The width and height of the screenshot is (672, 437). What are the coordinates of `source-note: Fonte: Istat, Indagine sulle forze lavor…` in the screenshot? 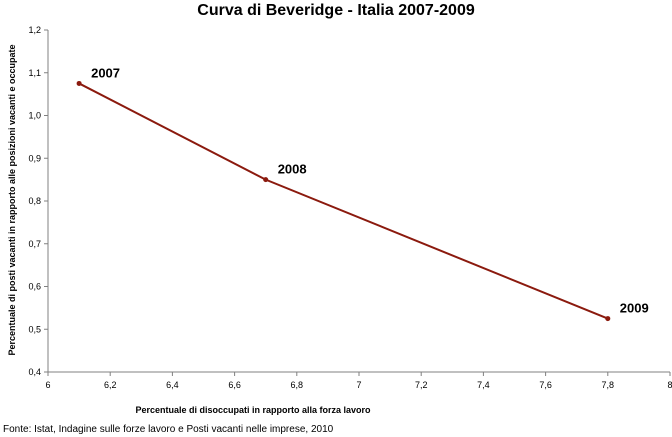 It's located at (168, 429).